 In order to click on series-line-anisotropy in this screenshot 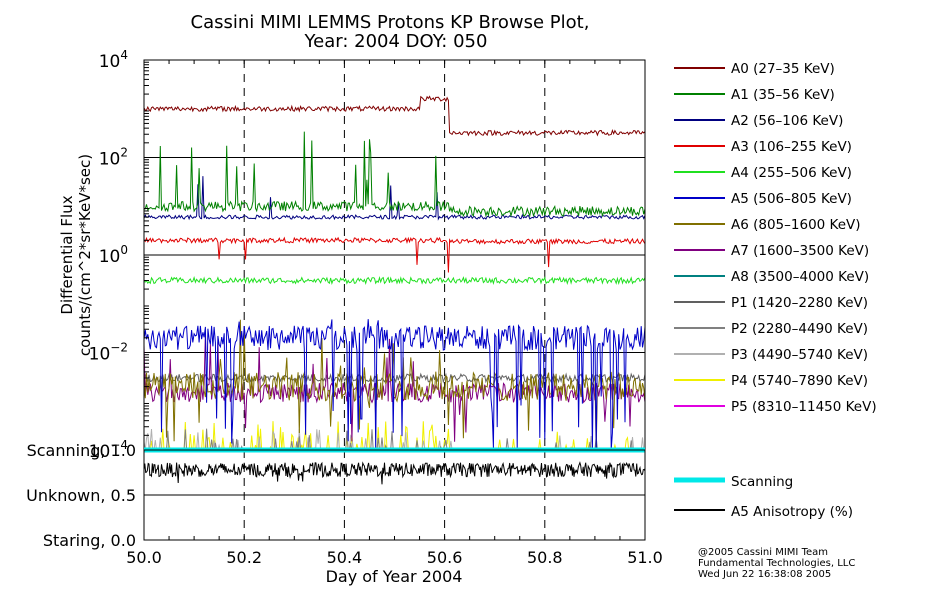, I will do `click(394, 473)`.